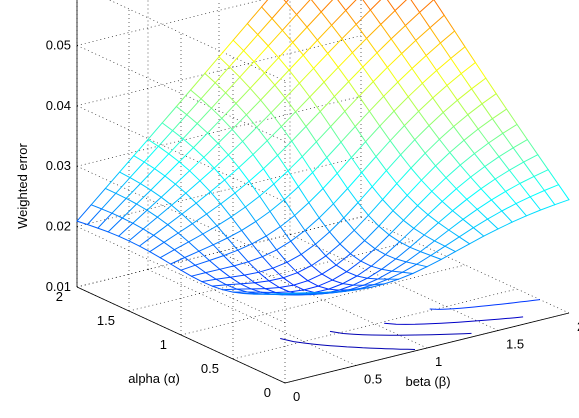 This screenshot has width=579, height=418. What do you see at coordinates (163, 344) in the screenshot?
I see `y-tick-label: 1` at bounding box center [163, 344].